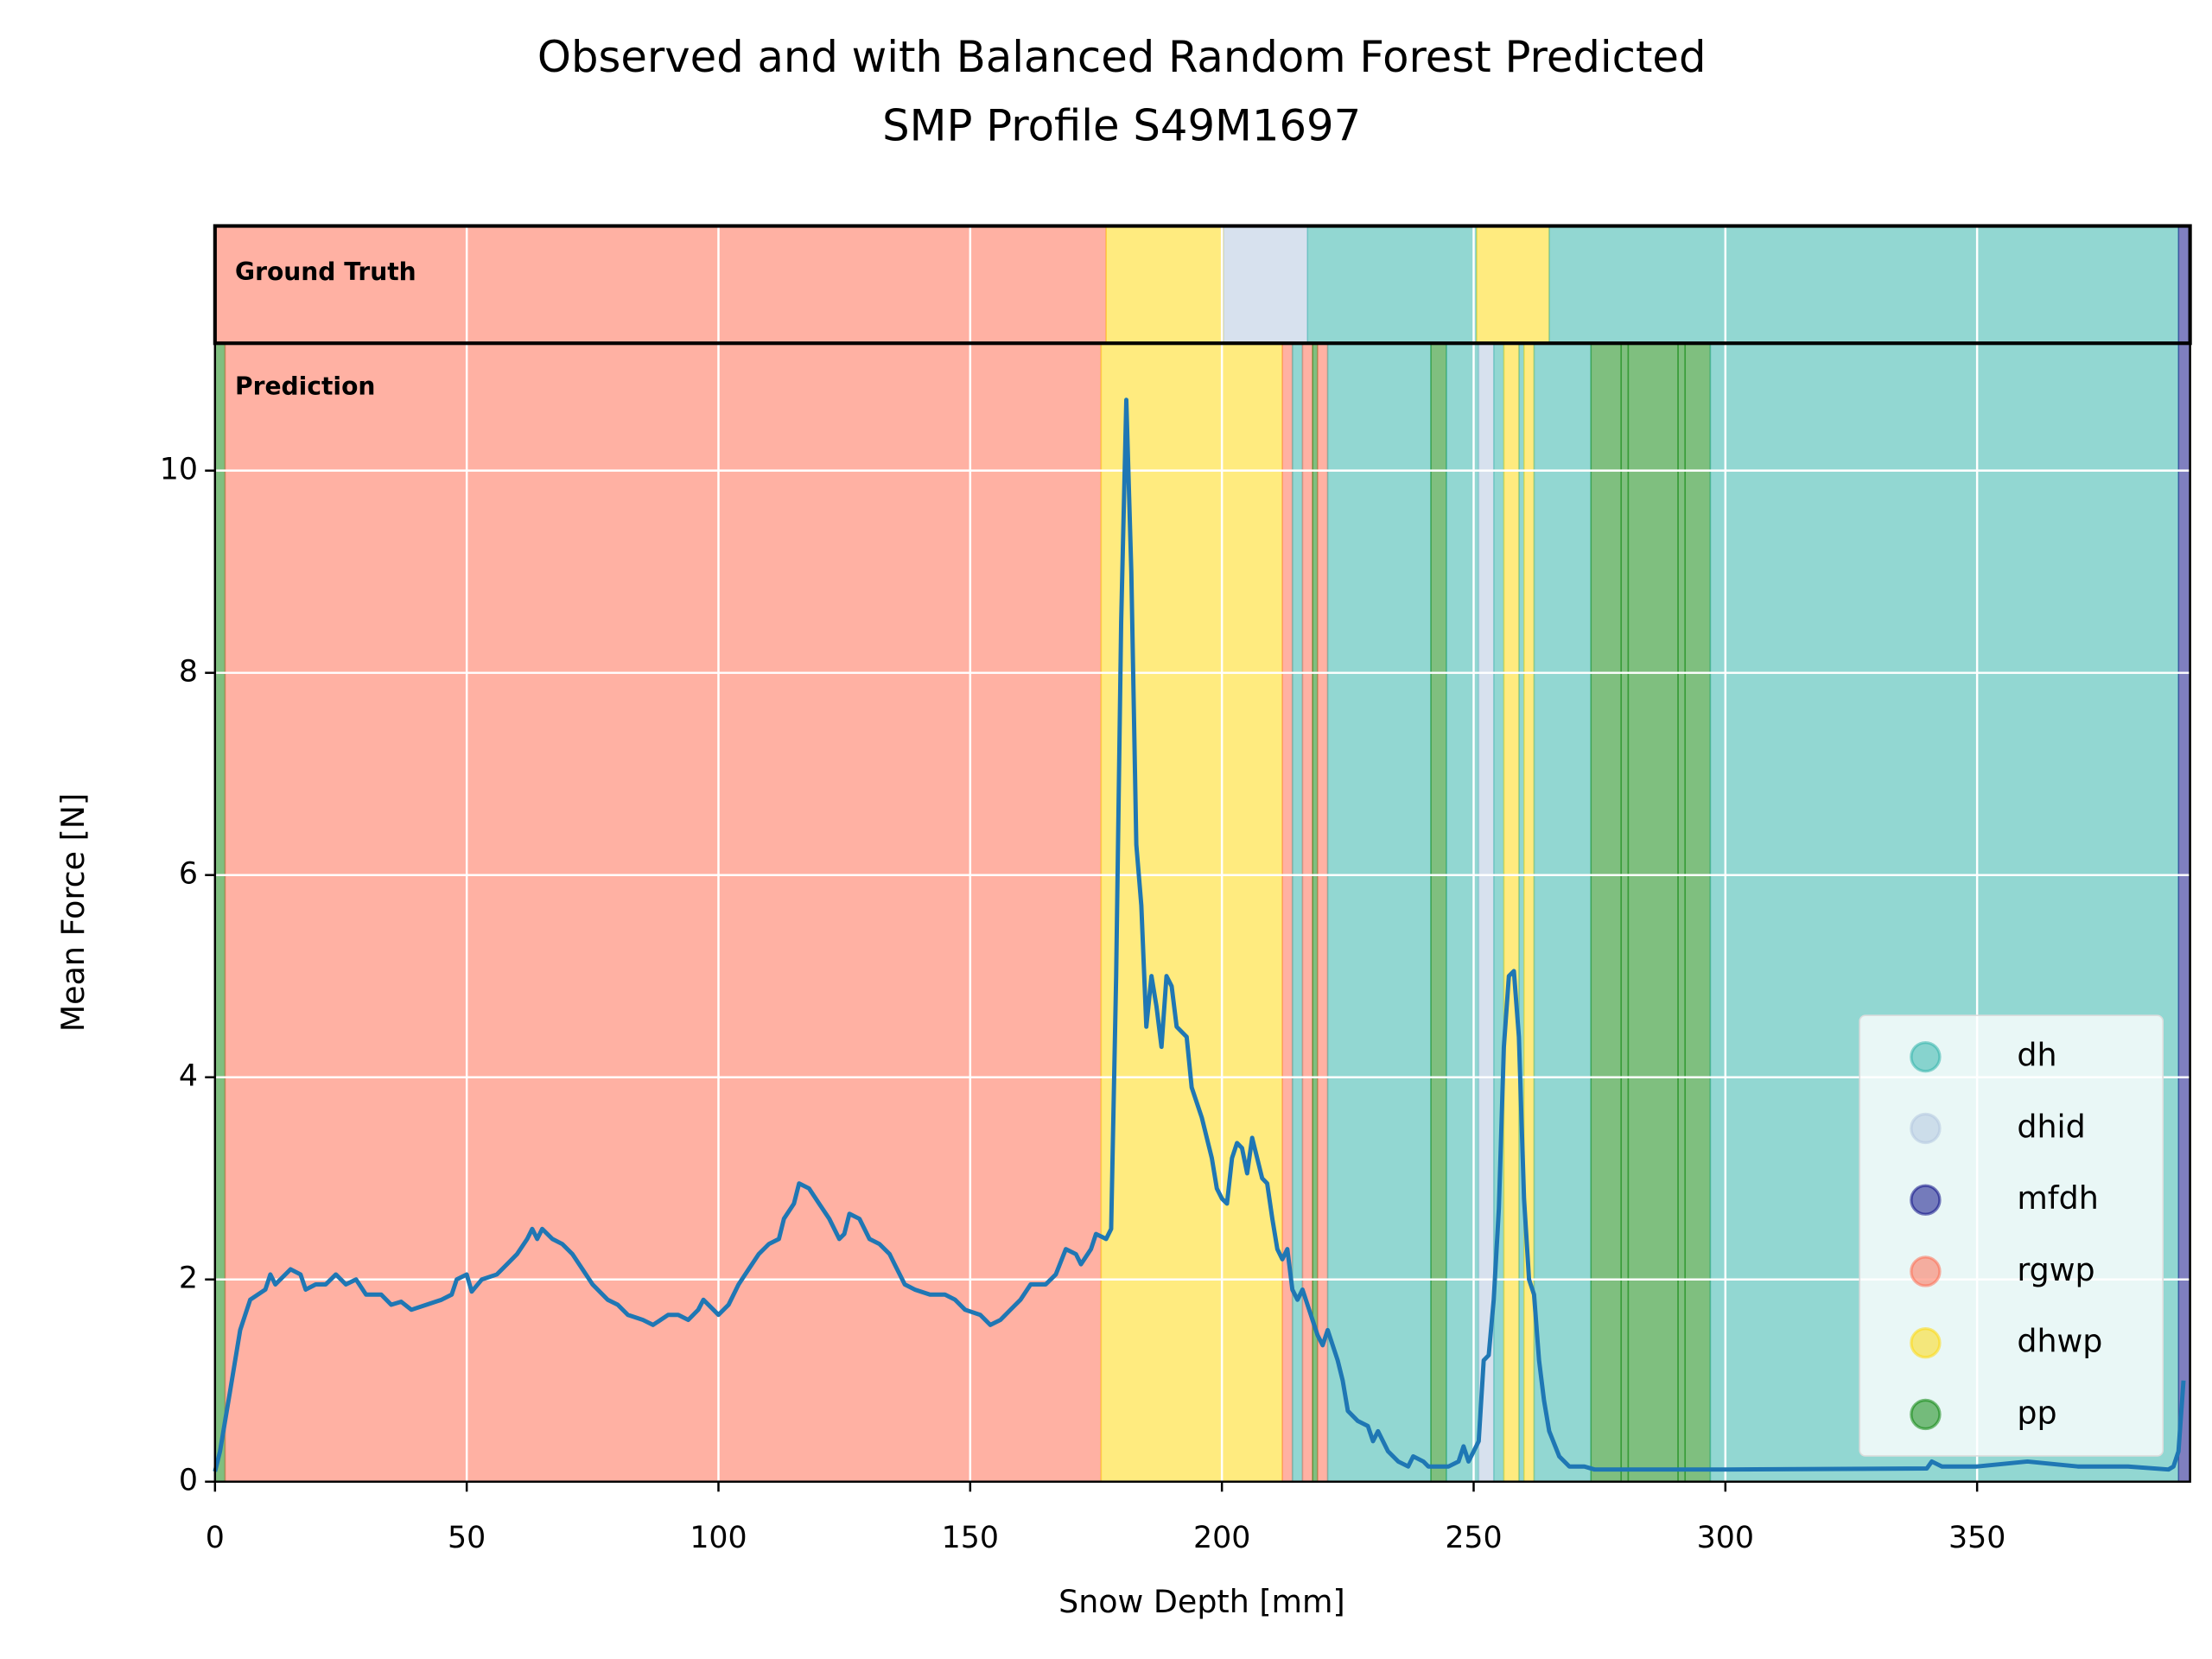 This screenshot has width=2212, height=1659. I want to click on chart-title: SMP Profile S49M1697, so click(1121, 125).